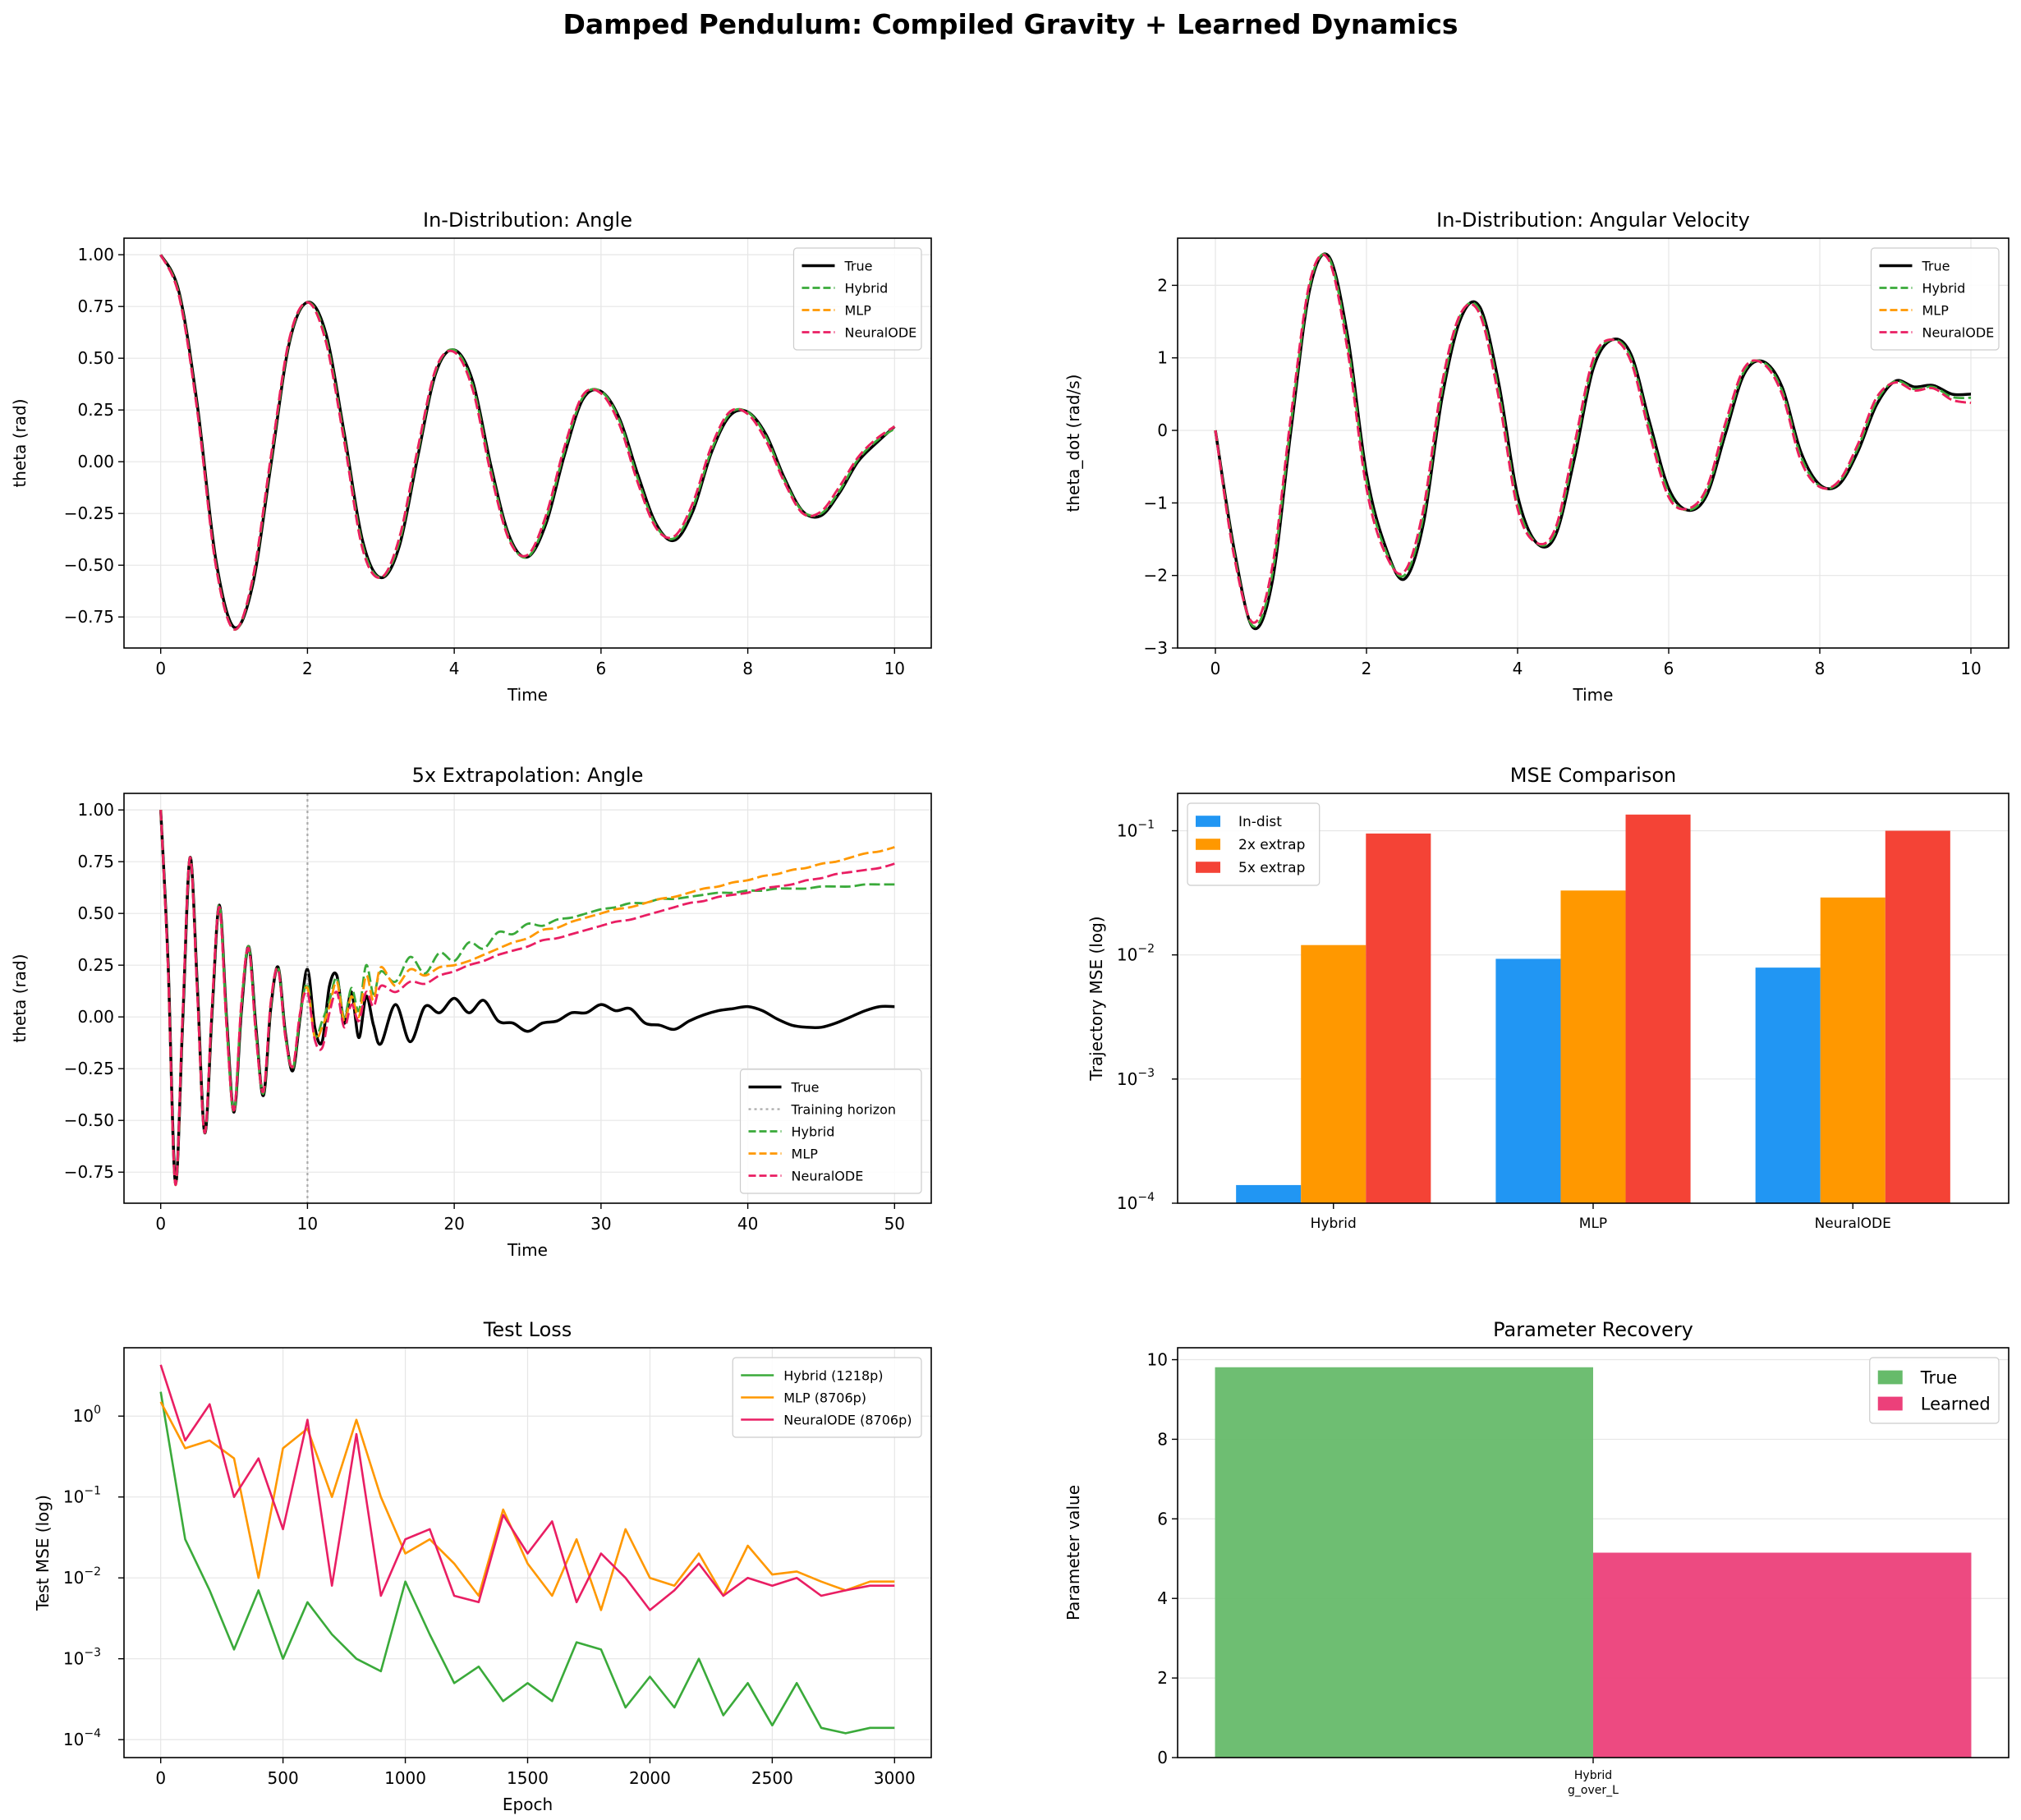 The width and height of the screenshot is (2021, 1820). Describe the element at coordinates (528, 1804) in the screenshot. I see `x-axis-label: Epoch` at that location.